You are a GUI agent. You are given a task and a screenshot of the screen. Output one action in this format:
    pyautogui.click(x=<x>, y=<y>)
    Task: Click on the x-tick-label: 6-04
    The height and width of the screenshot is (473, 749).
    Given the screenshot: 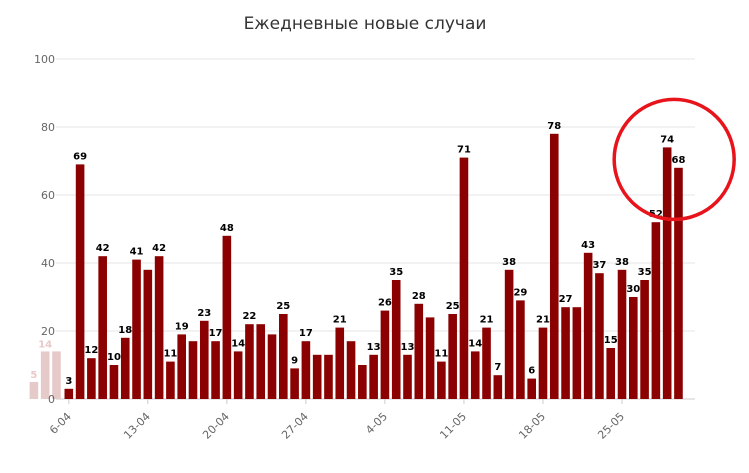 What is the action you would take?
    pyautogui.click(x=60, y=423)
    